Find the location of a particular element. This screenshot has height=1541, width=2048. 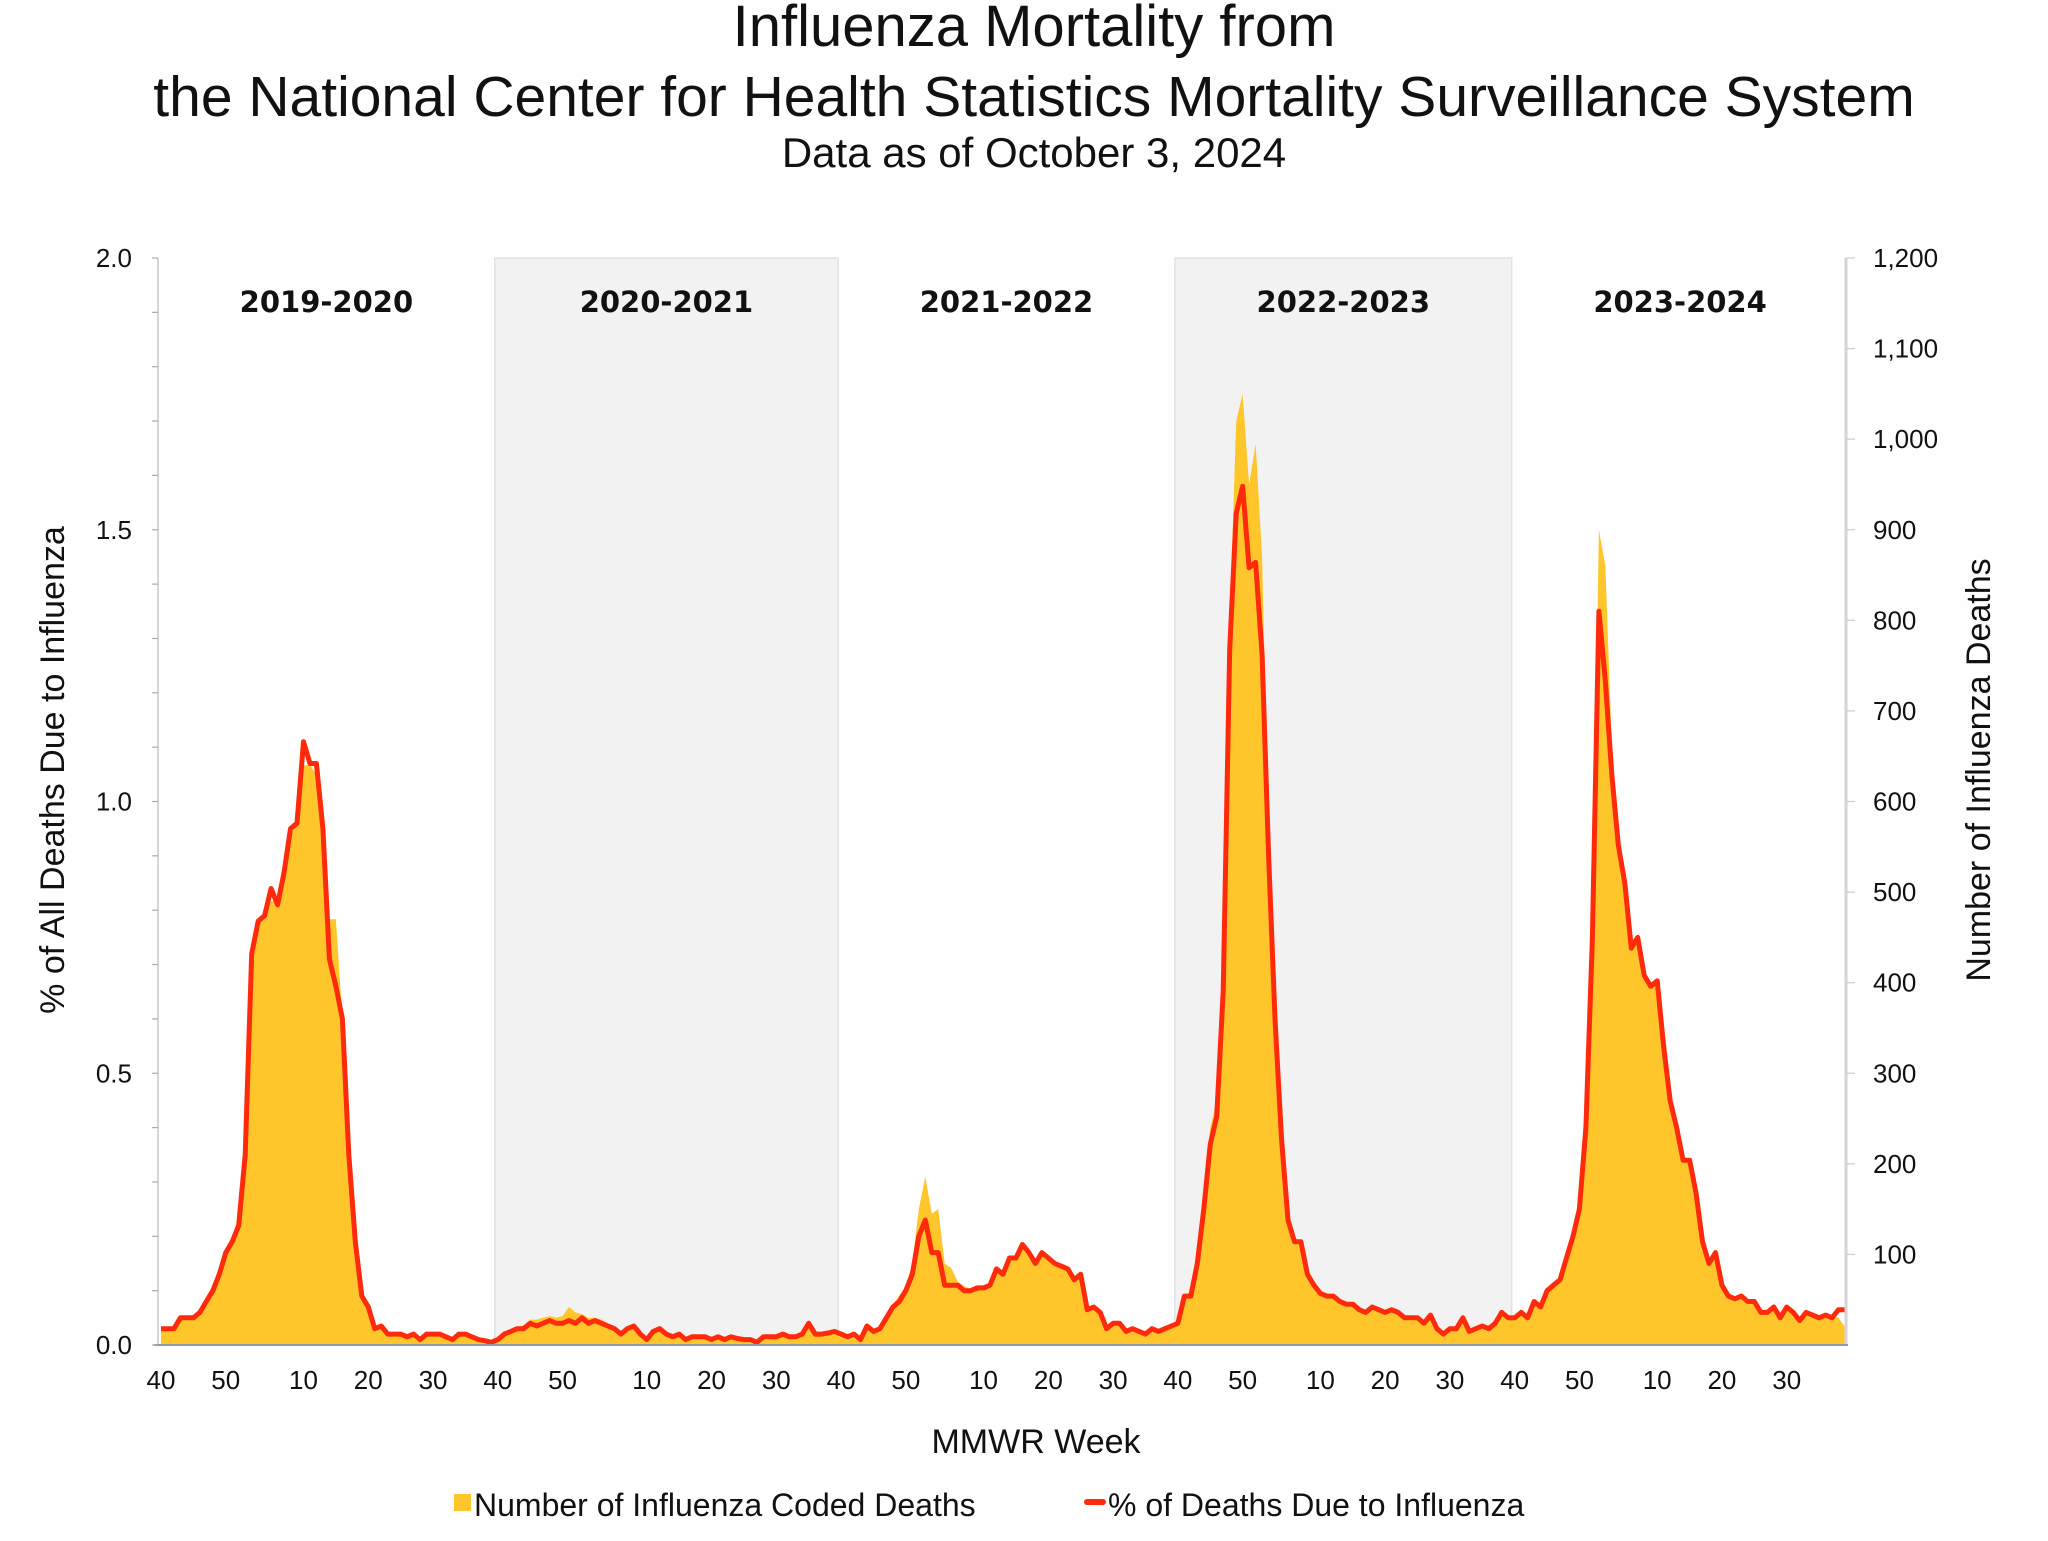

right-axis-title: Number of Influenza Deaths is located at coordinates (1979, 769).